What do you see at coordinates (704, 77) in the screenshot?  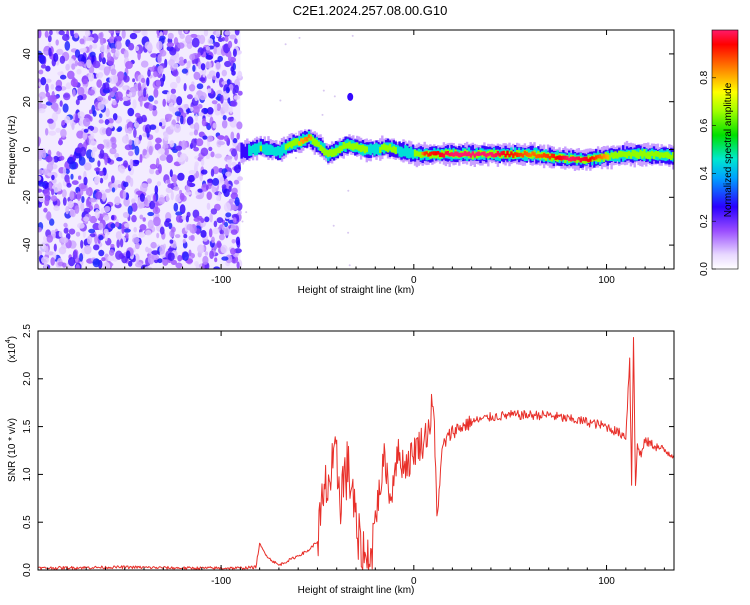 I see `colorbar-tick-label: 0.8` at bounding box center [704, 77].